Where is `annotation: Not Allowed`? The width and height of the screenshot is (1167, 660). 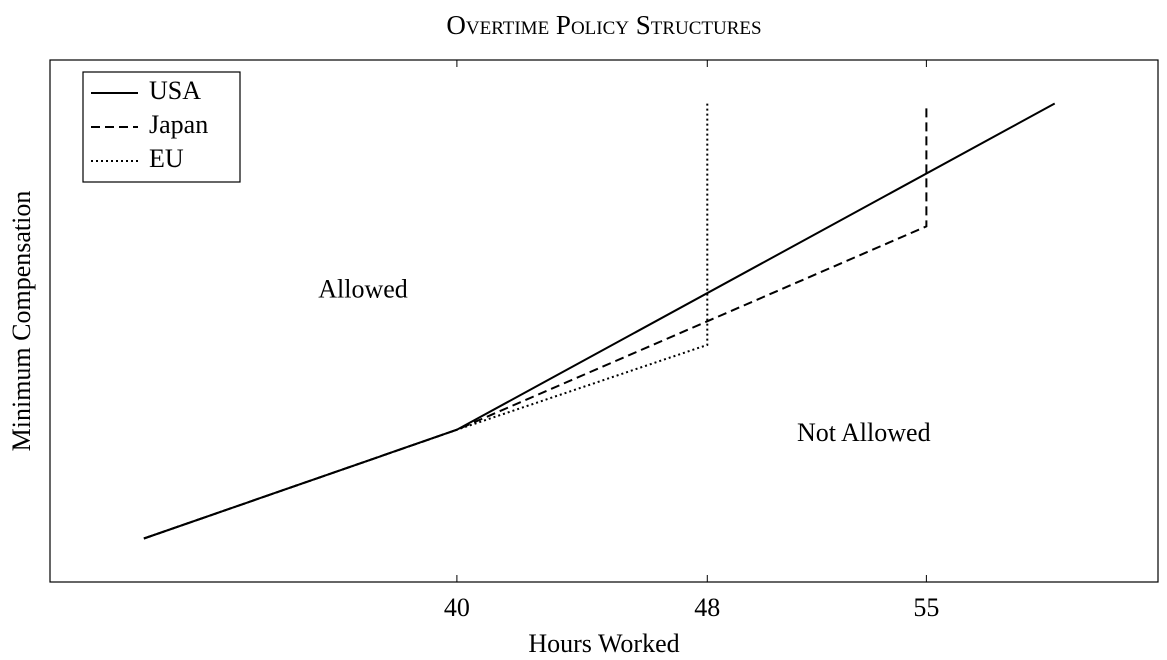
annotation: Not Allowed is located at coordinates (864, 432).